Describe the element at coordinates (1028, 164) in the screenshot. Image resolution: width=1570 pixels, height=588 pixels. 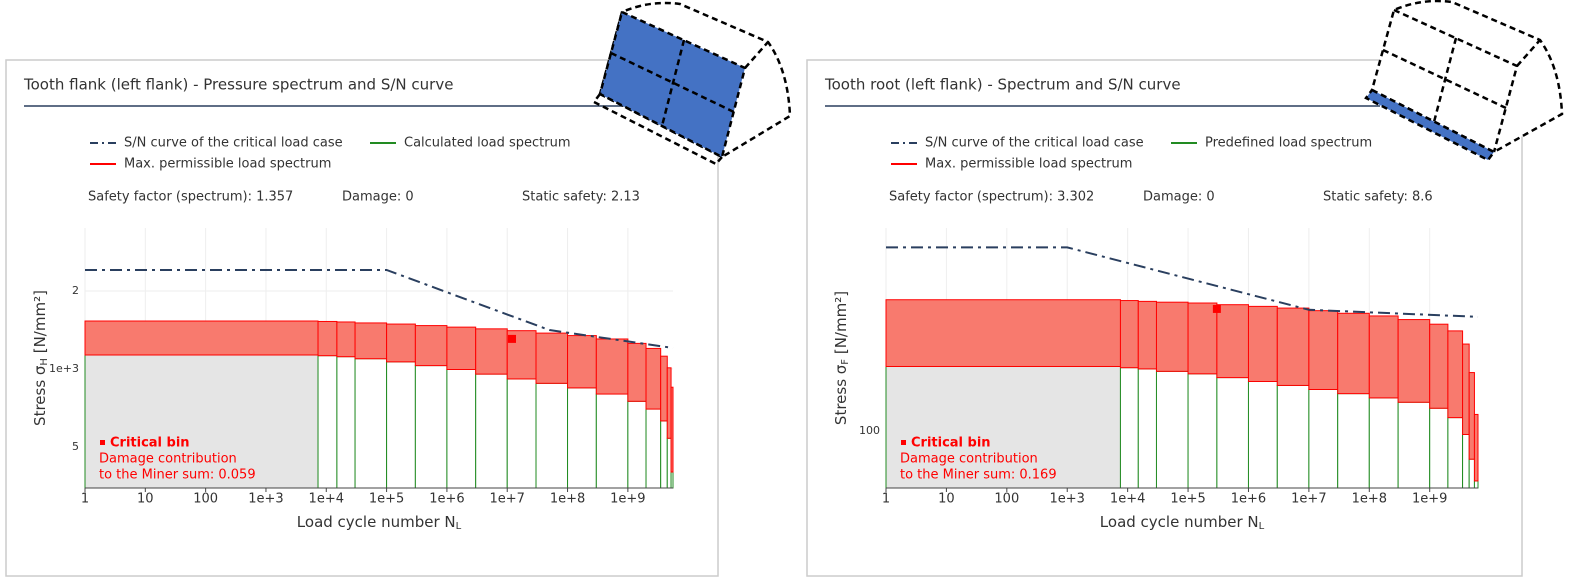
I see `legend-label: Max. permissible load spectrum` at that location.